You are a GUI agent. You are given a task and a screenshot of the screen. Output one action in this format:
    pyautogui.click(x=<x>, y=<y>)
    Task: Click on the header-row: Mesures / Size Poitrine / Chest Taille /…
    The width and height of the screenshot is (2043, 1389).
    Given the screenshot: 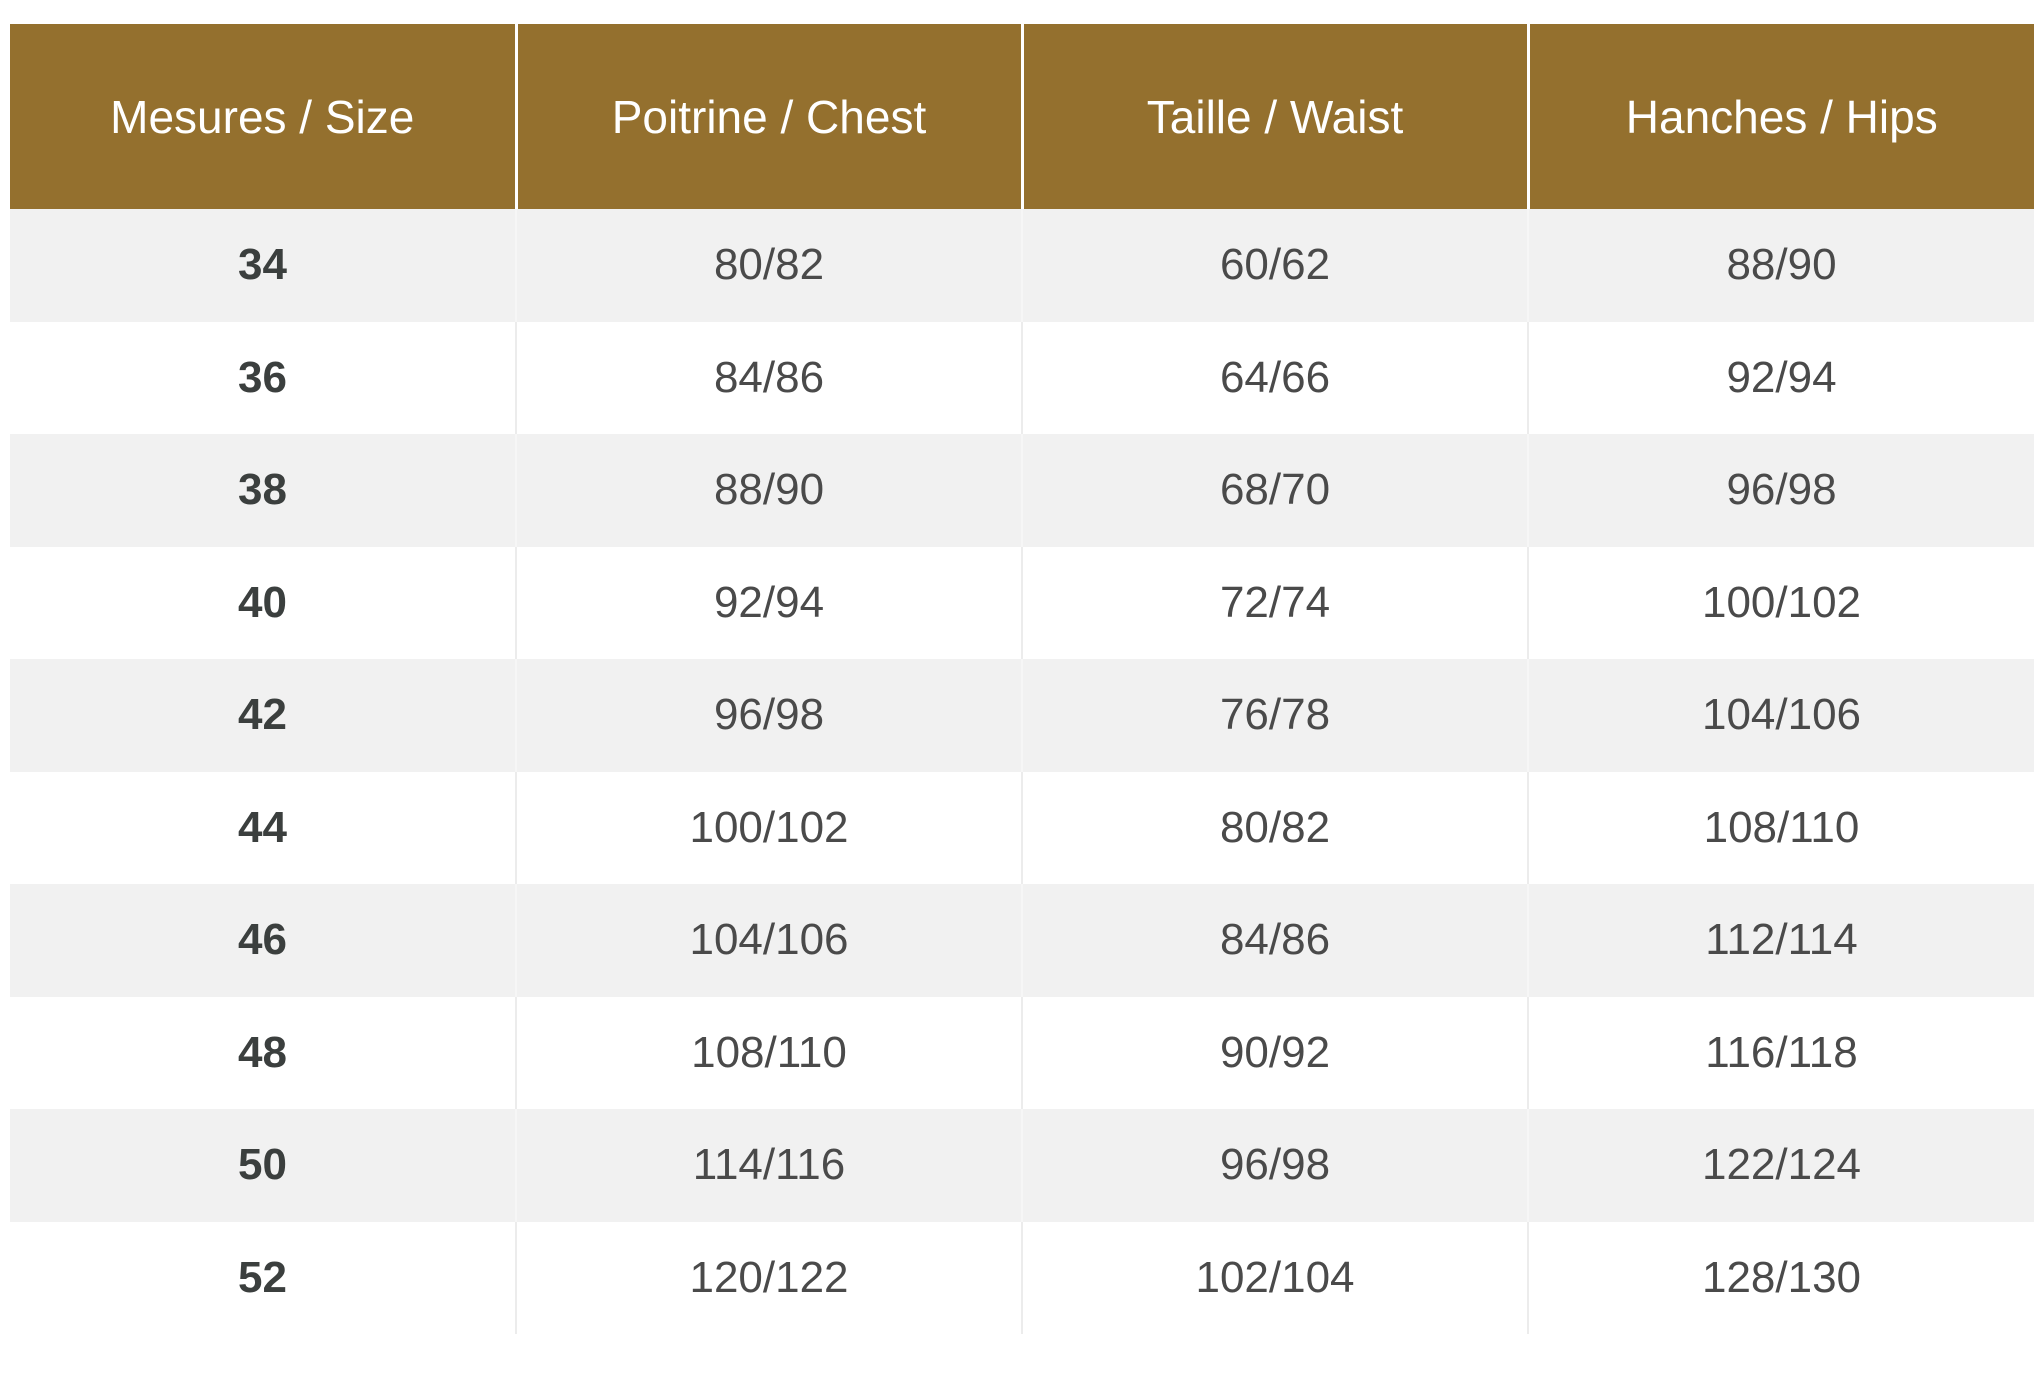 What is the action you would take?
    pyautogui.click(x=1022, y=116)
    